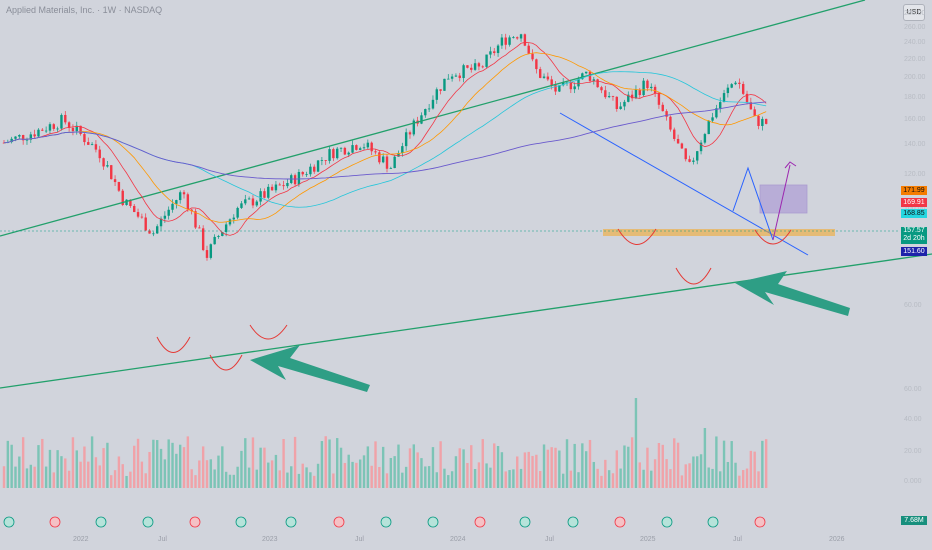  What do you see at coordinates (915, 59) in the screenshot?
I see `y-tick-label: 220.00` at bounding box center [915, 59].